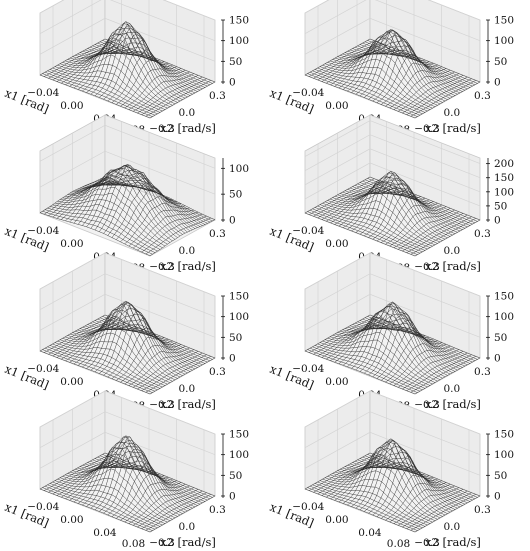 Image resolution: width=530 pixels, height=551 pixels. Describe the element at coordinates (504, 164) in the screenshot. I see `z-tick-label: 200` at that location.